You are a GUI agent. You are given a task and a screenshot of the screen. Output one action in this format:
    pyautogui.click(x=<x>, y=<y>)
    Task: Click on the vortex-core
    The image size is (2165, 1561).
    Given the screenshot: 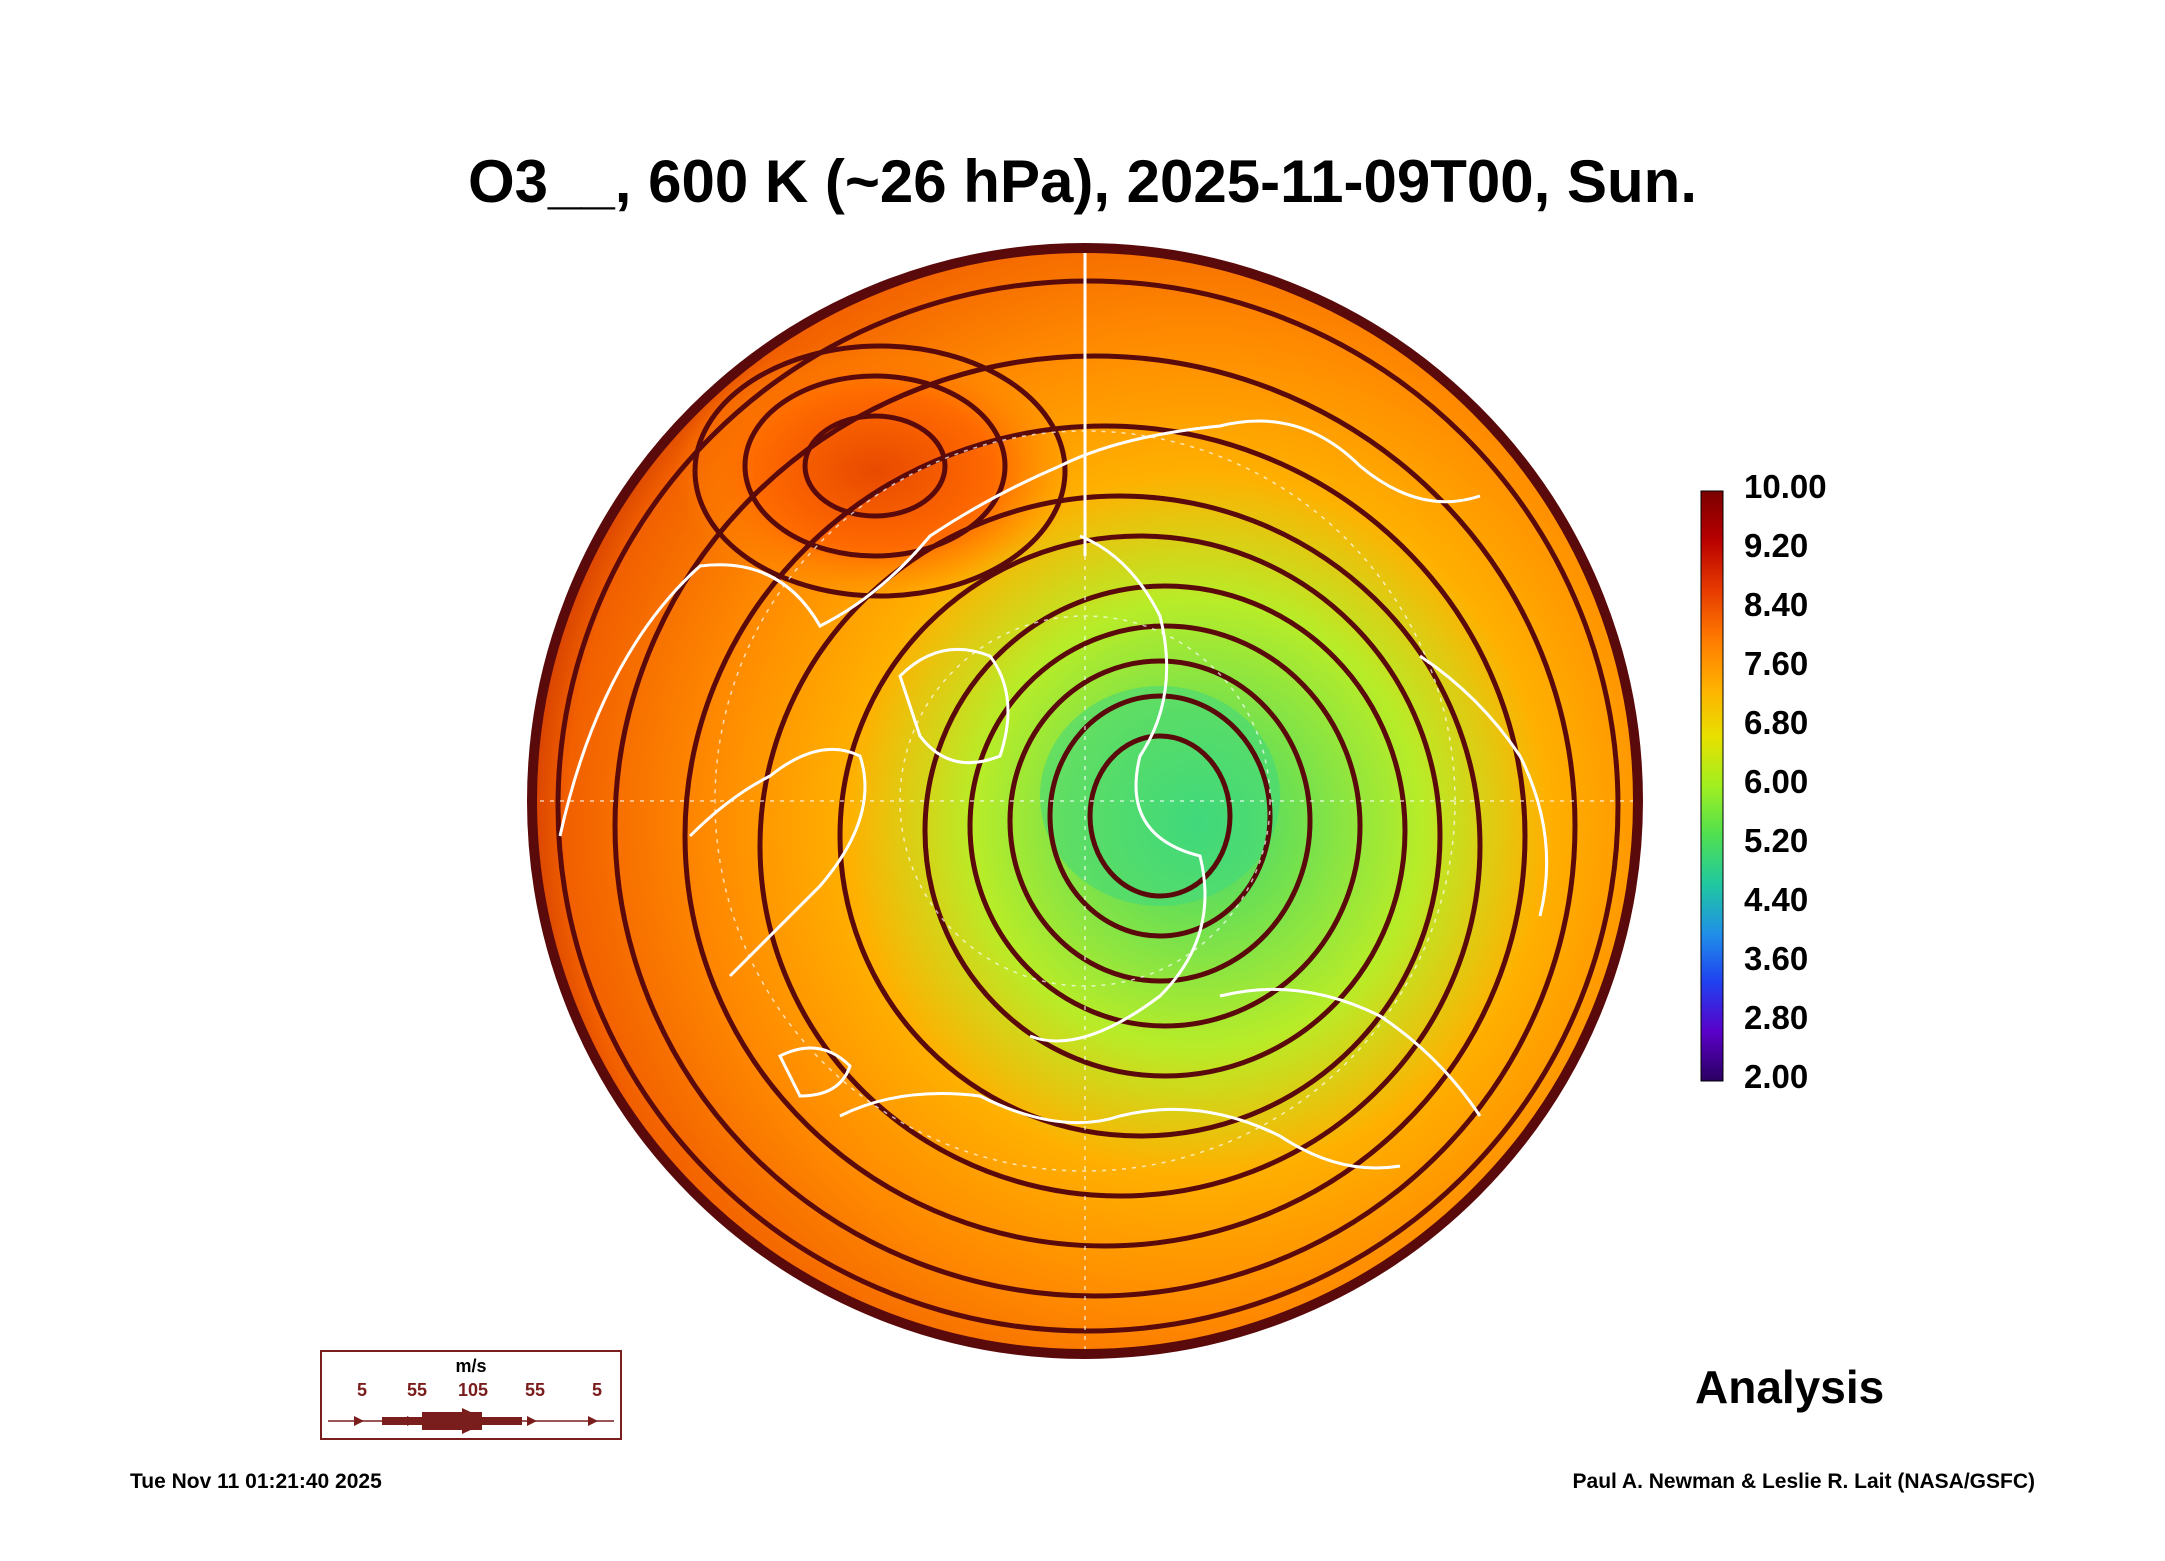 What is the action you would take?
    pyautogui.click(x=1160, y=796)
    